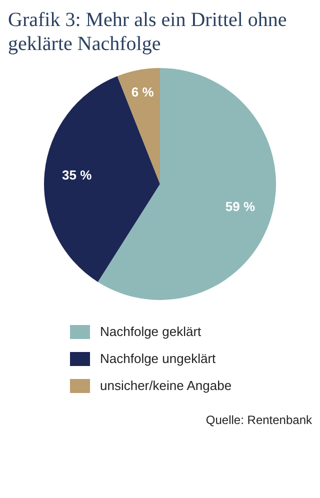 The height and width of the screenshot is (498, 320). What do you see at coordinates (258, 420) in the screenshot?
I see `source-note: Quelle: Rentenbank` at bounding box center [258, 420].